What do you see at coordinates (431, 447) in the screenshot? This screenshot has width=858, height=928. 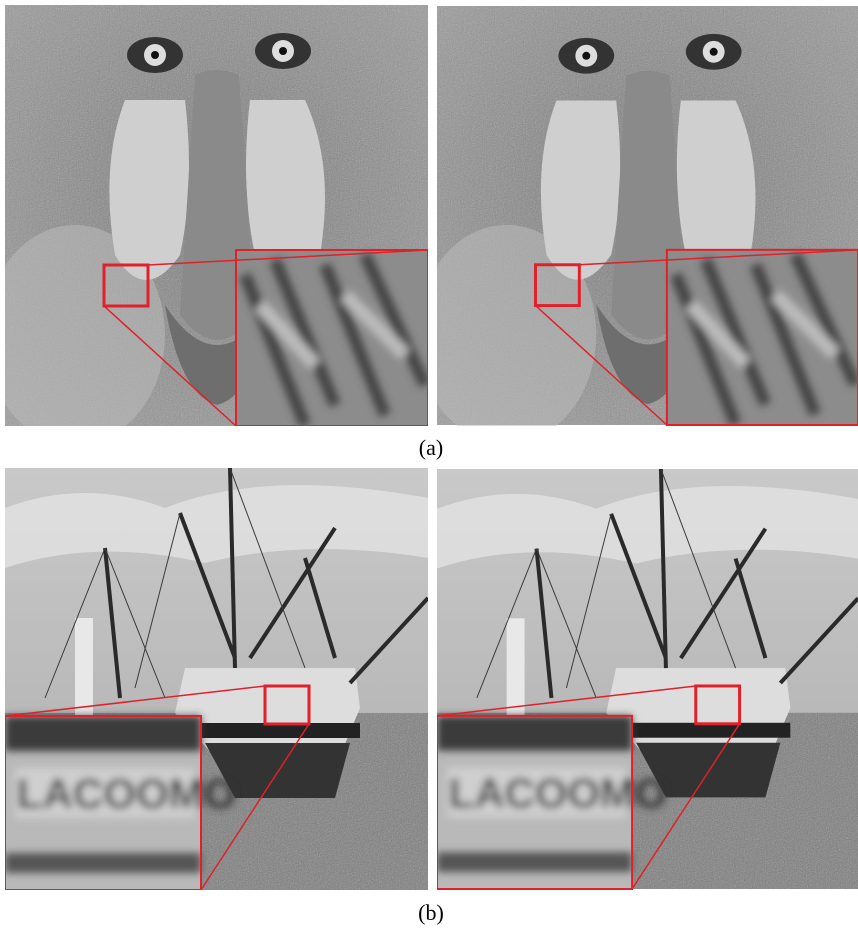 I see `caption: (a)` at bounding box center [431, 447].